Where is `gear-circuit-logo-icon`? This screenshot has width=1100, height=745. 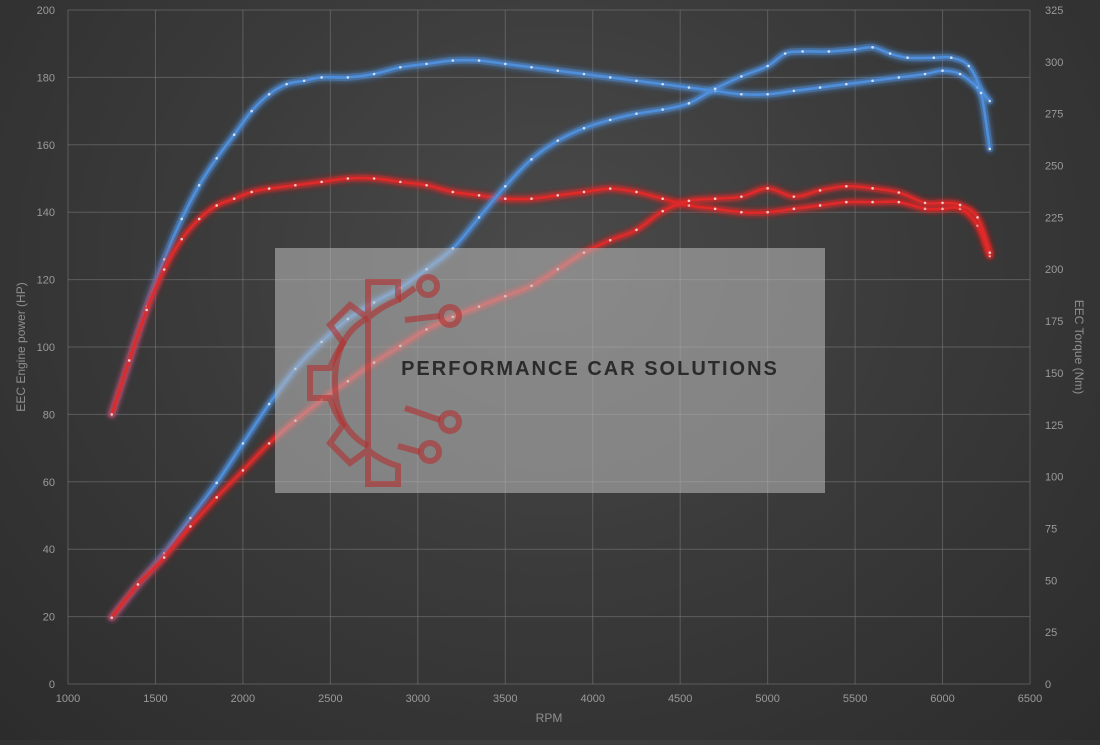 gear-circuit-logo-icon is located at coordinates (384, 380).